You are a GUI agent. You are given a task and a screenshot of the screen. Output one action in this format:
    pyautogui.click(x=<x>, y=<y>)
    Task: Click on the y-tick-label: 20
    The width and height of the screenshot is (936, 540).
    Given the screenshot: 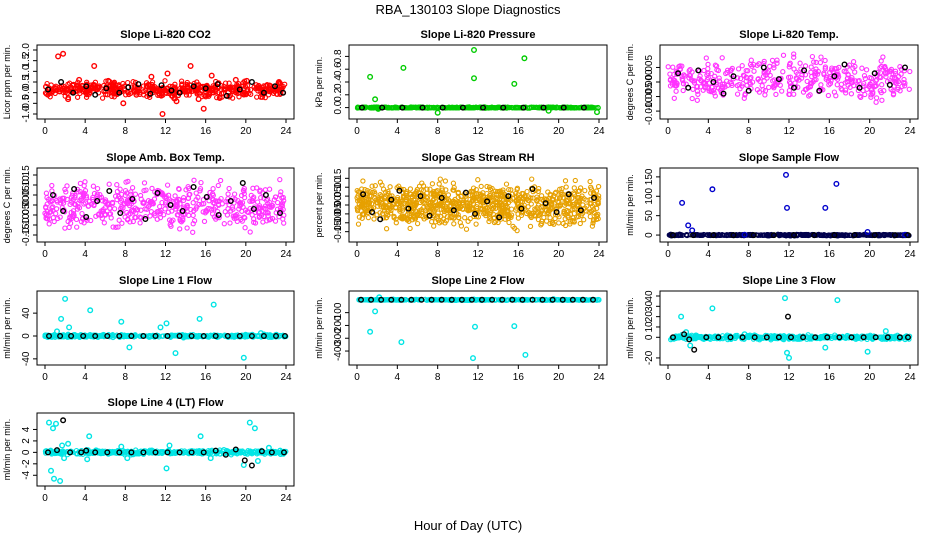 What is the action you would take?
    pyautogui.click(x=649, y=317)
    